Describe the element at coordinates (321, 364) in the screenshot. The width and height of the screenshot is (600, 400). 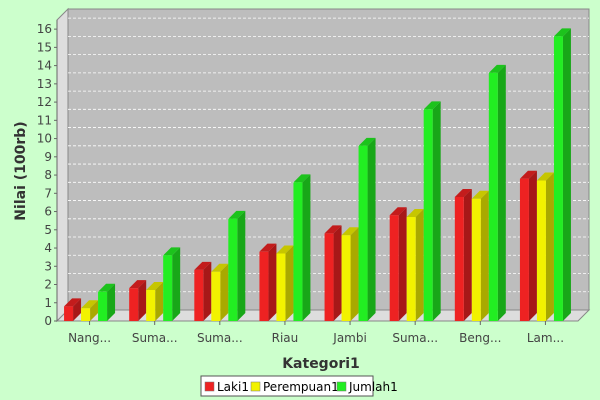
I see `x-axis-title: Kategori1` at that location.